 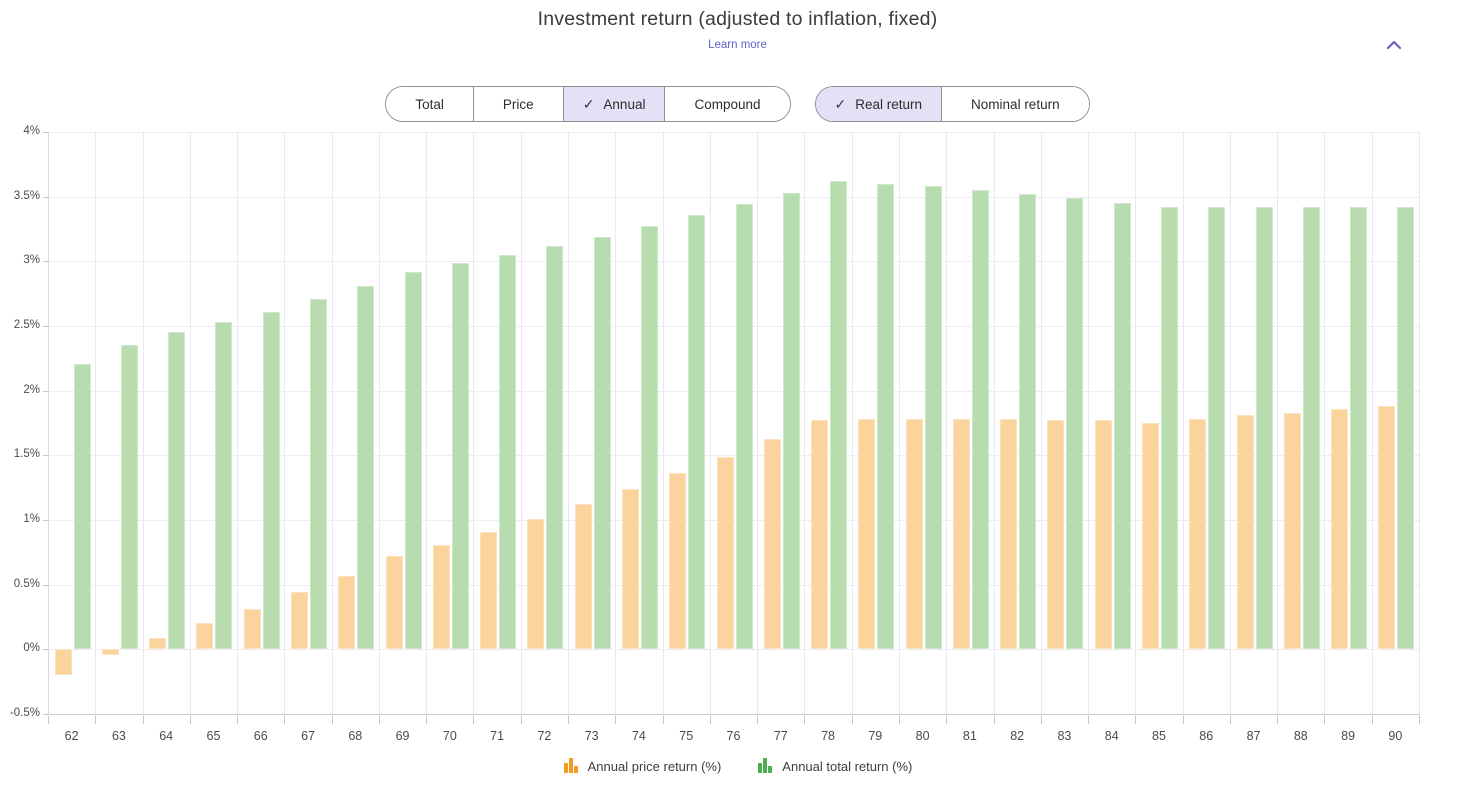 What do you see at coordinates (1253, 736) in the screenshot?
I see `x-axis-label: 87` at bounding box center [1253, 736].